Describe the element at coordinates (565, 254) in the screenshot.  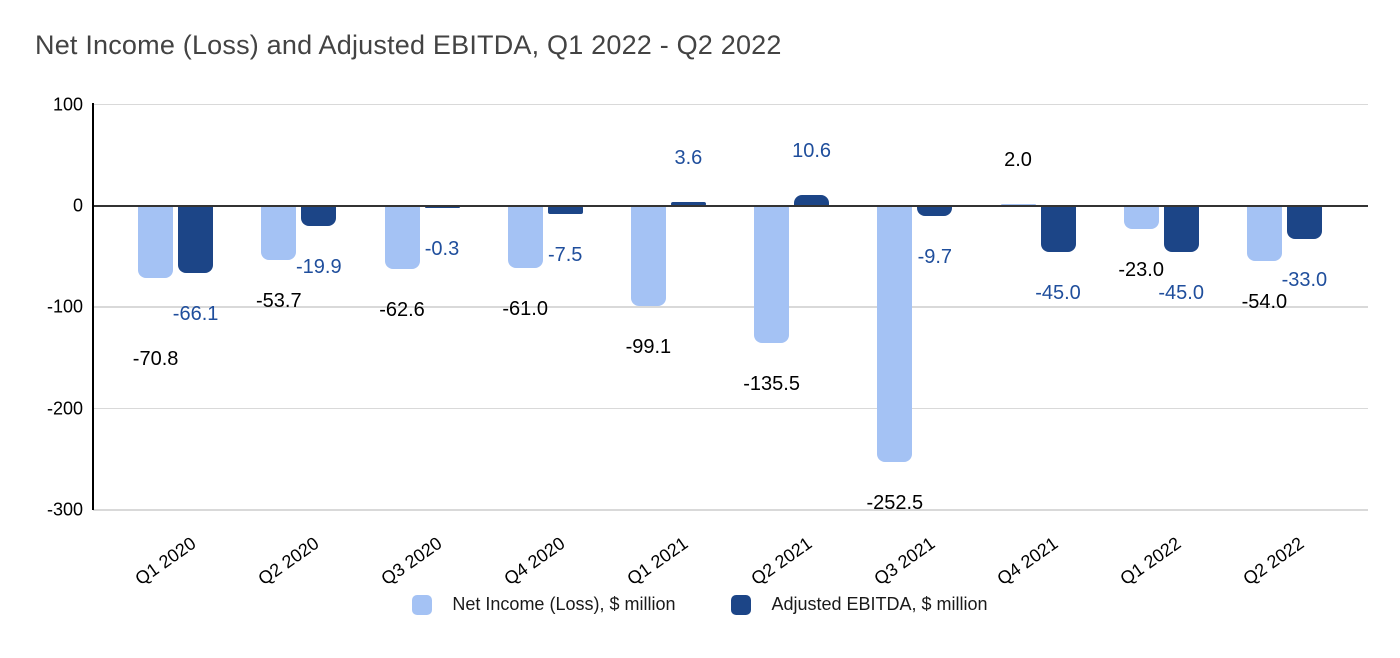
I see `value-label-ebitda: -7.5` at that location.